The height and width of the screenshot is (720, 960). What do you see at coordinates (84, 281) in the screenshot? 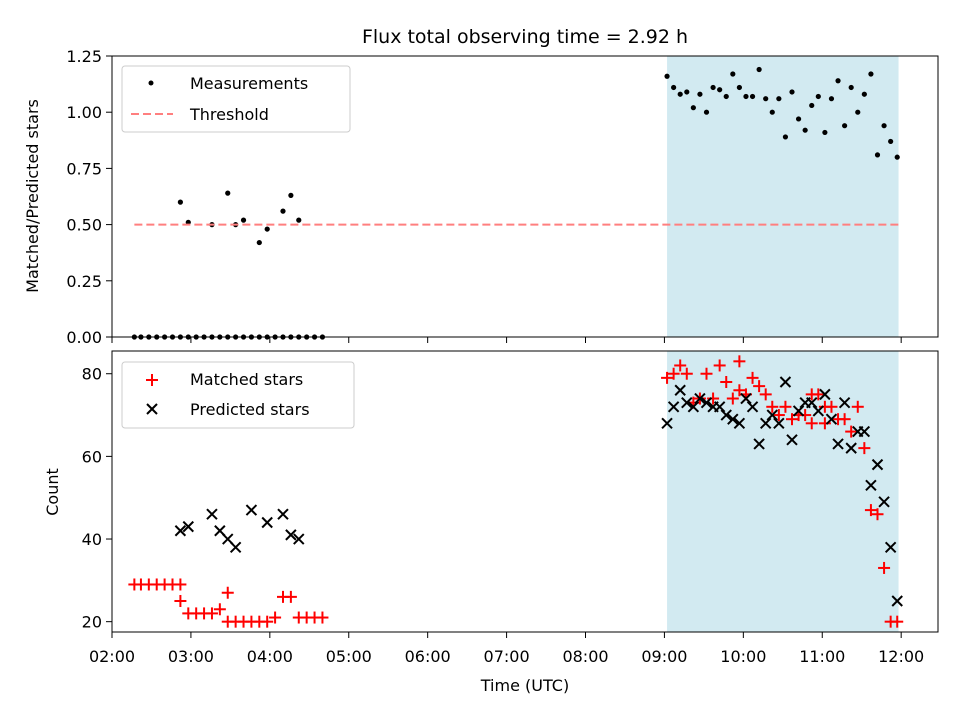
I see `y-tick-label: 0.25` at bounding box center [84, 281].